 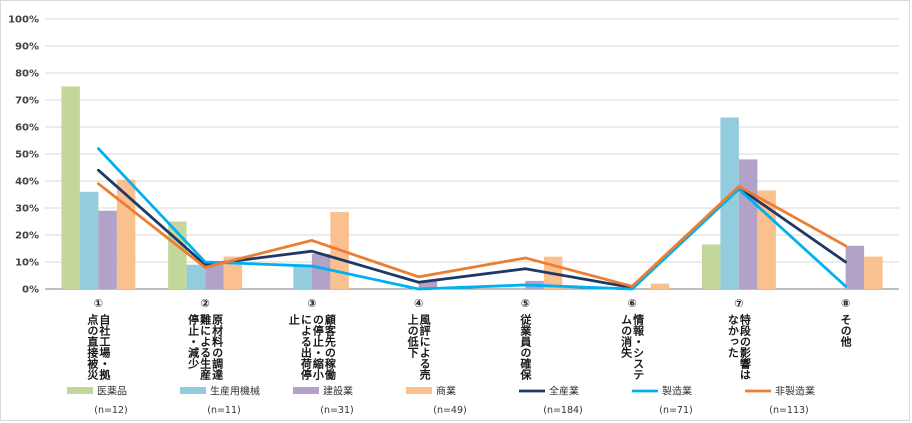 What do you see at coordinates (789, 410) in the screenshot?
I see `legend-n-7: (n=113)` at bounding box center [789, 410].